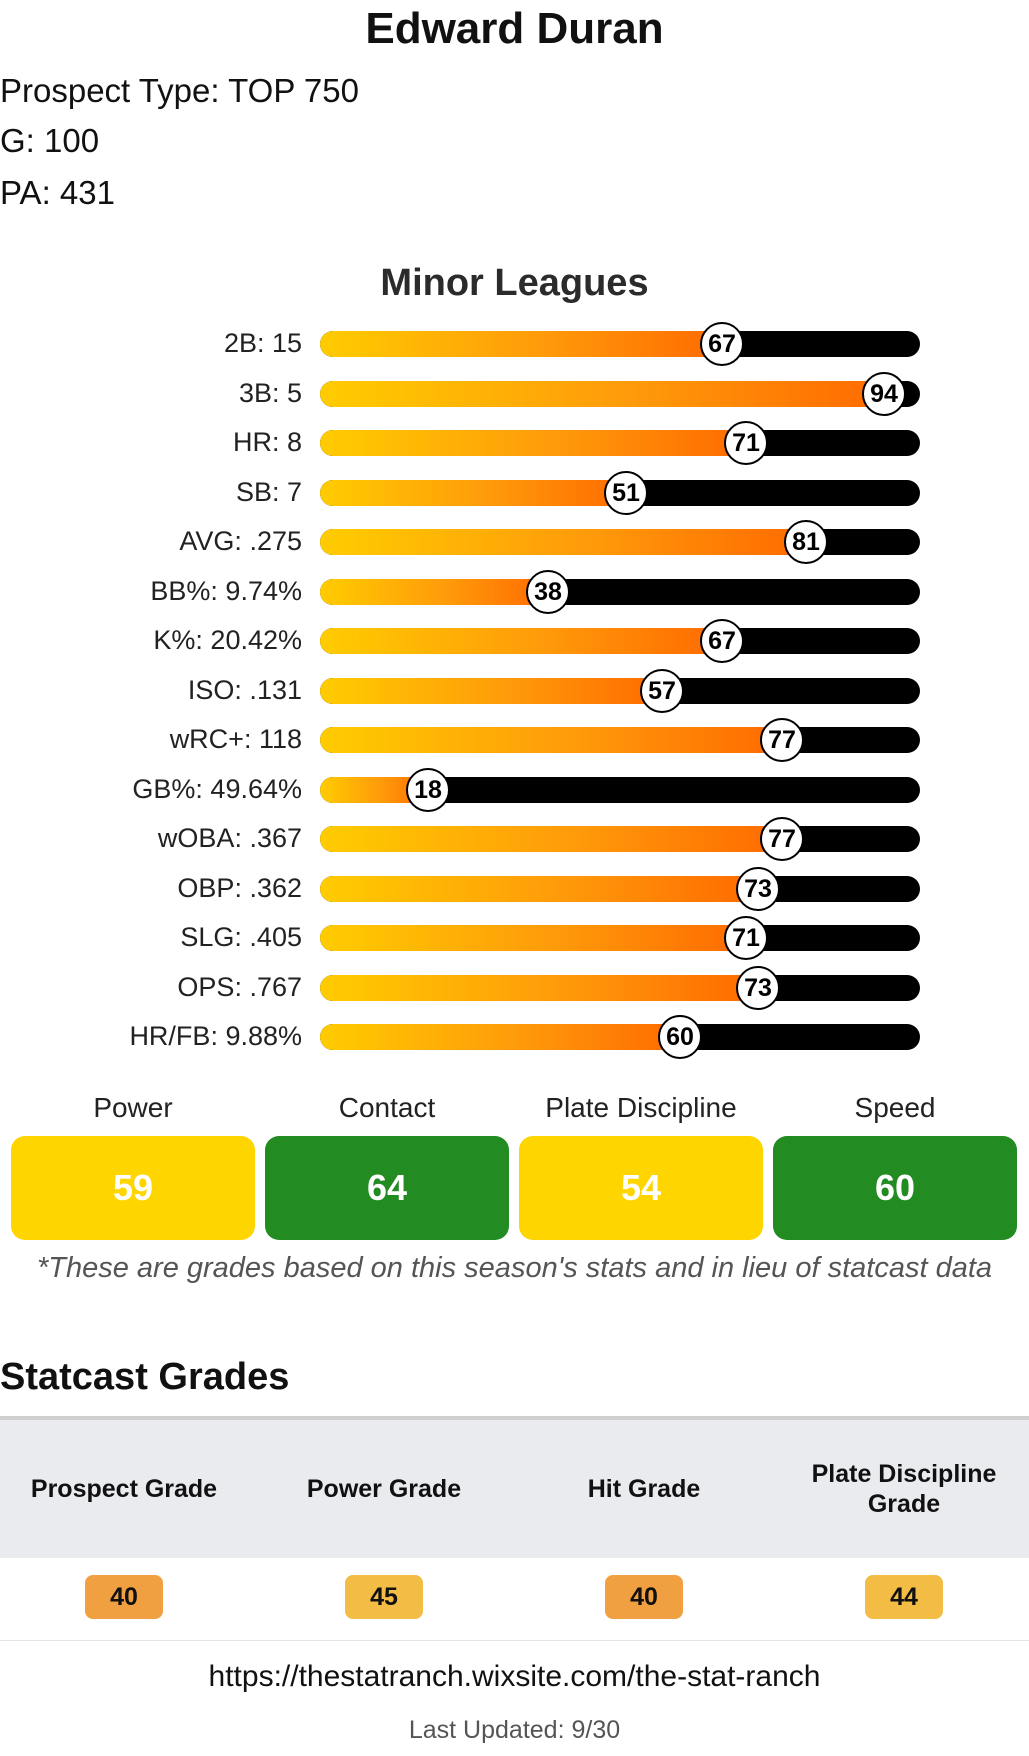 The image size is (1029, 1756). Describe the element at coordinates (806, 542) in the screenshot. I see `percentile-badge: 81` at that location.